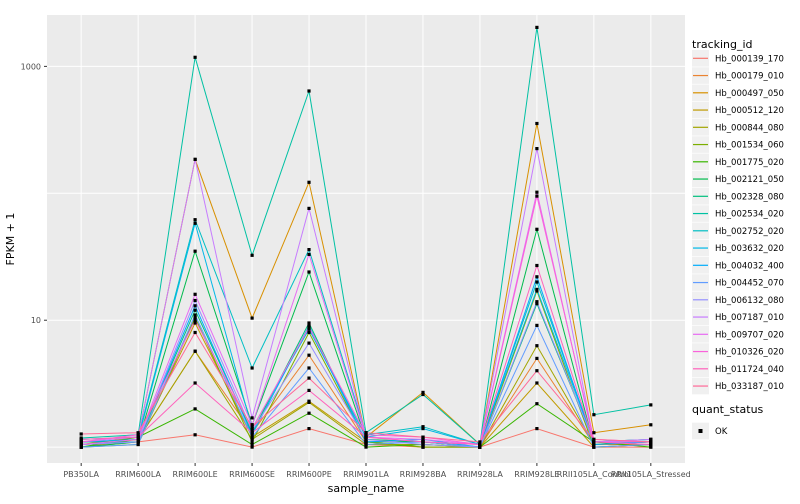 The image size is (800, 504). What do you see at coordinates (31, 66) in the screenshot?
I see `y-tick-label: 1000` at bounding box center [31, 66].